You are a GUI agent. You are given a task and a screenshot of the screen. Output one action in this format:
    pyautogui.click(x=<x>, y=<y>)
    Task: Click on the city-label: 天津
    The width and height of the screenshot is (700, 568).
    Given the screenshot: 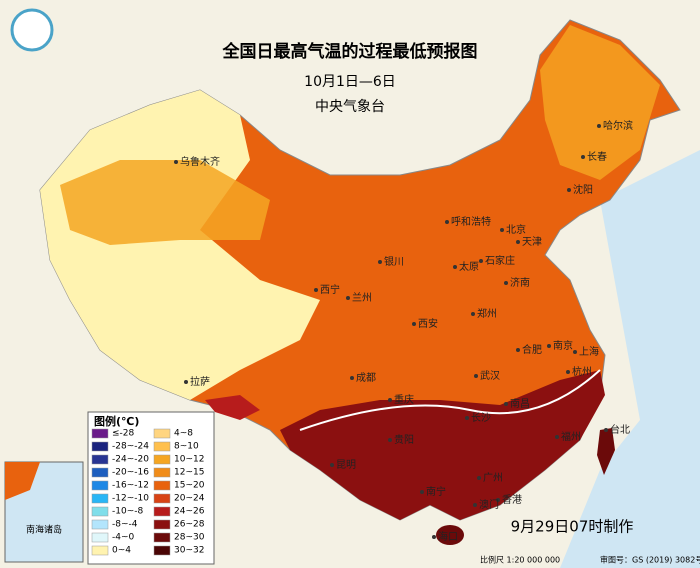 What is the action you would take?
    pyautogui.click(x=532, y=242)
    